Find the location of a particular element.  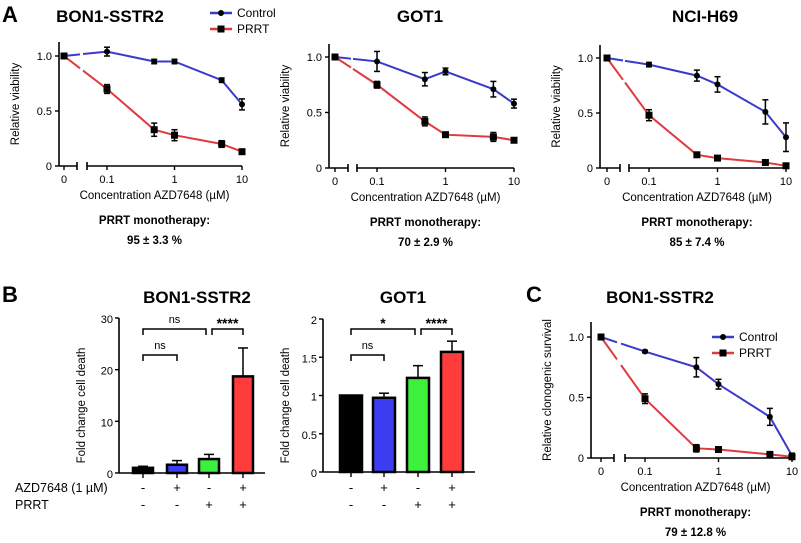

y-tick-label: 20 is located at coordinates (107, 372).